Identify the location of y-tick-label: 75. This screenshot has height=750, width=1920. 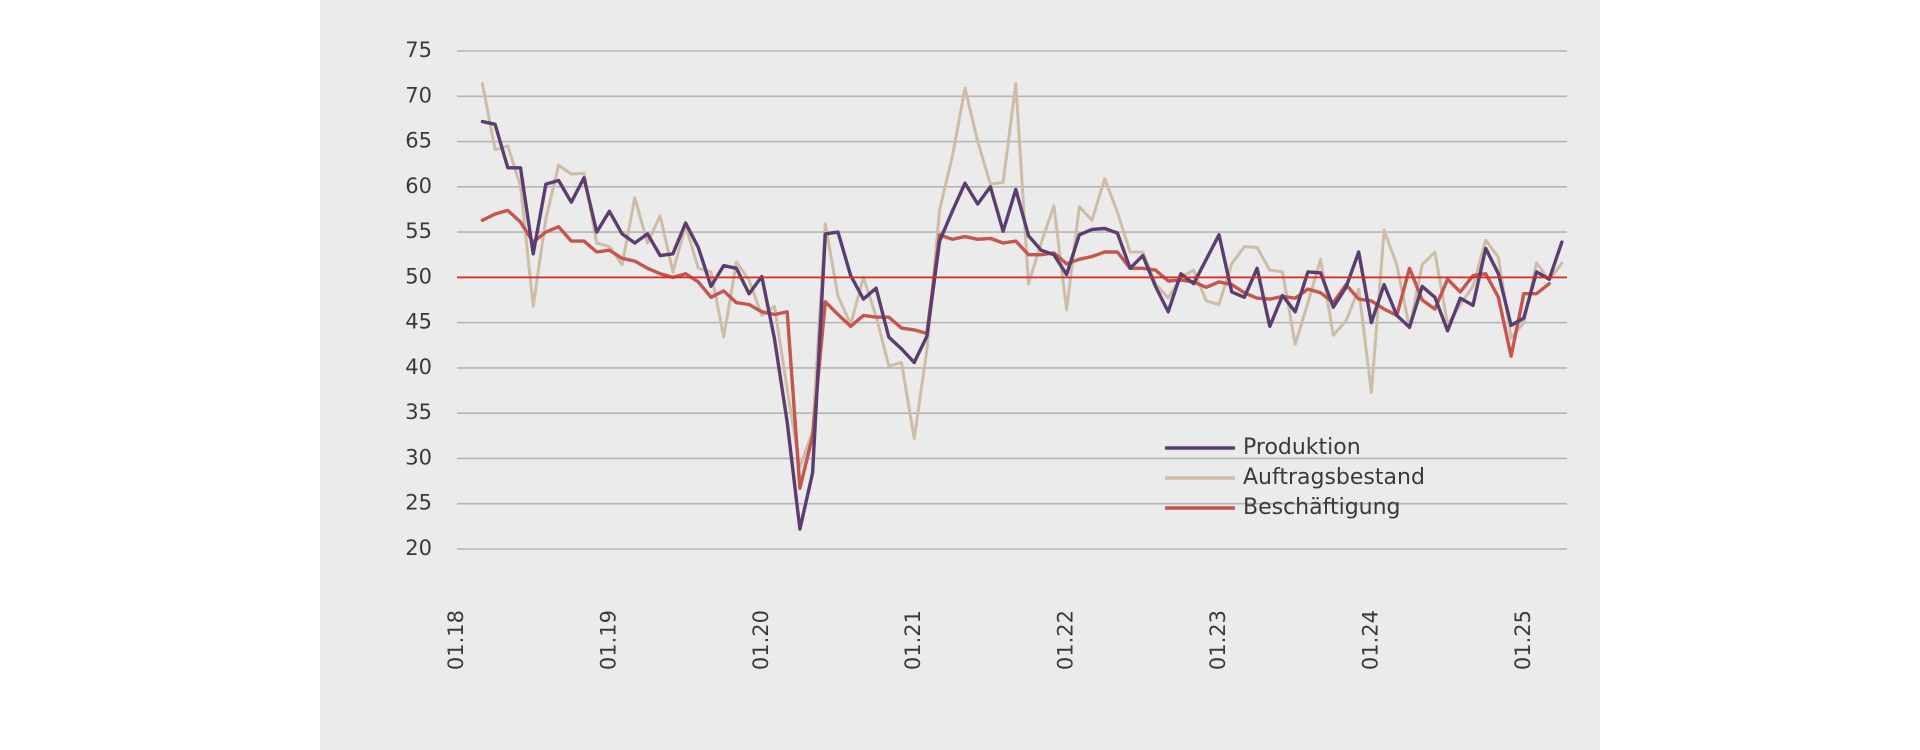
(418, 50).